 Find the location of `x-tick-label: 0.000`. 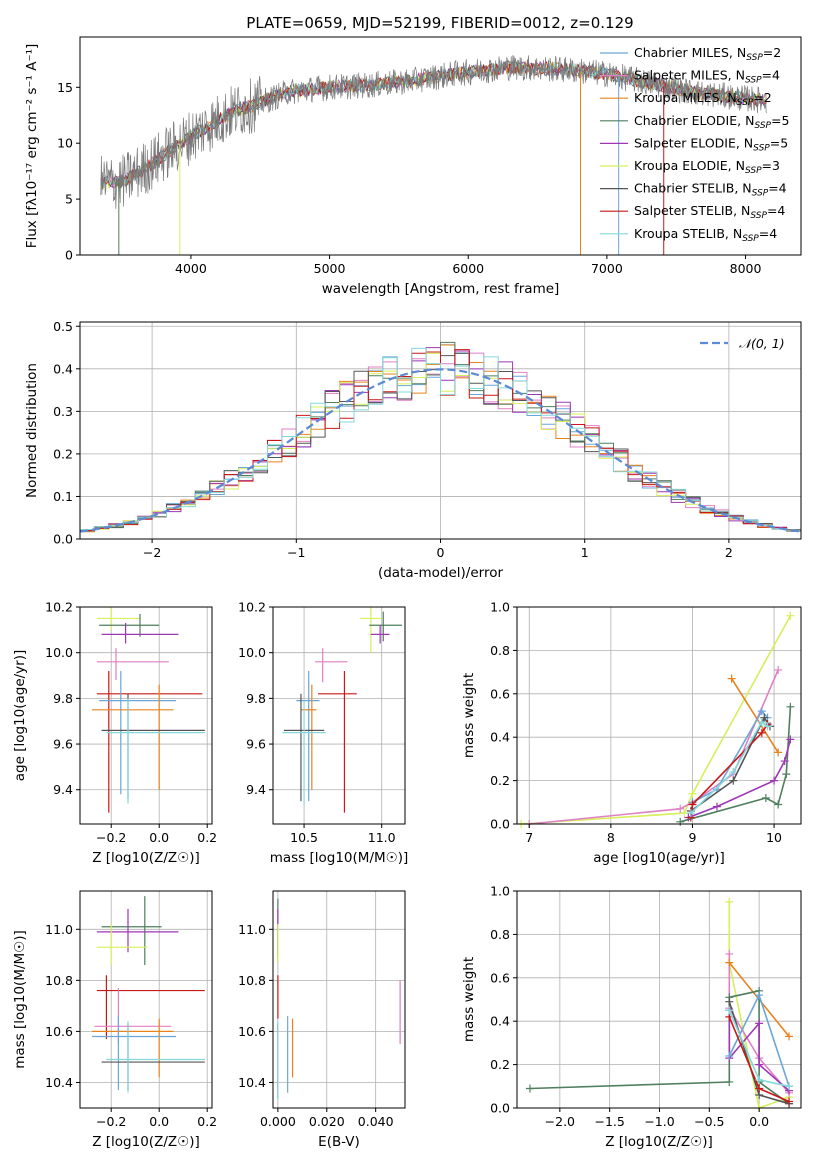

x-tick-label: 0.000 is located at coordinates (278, 1121).